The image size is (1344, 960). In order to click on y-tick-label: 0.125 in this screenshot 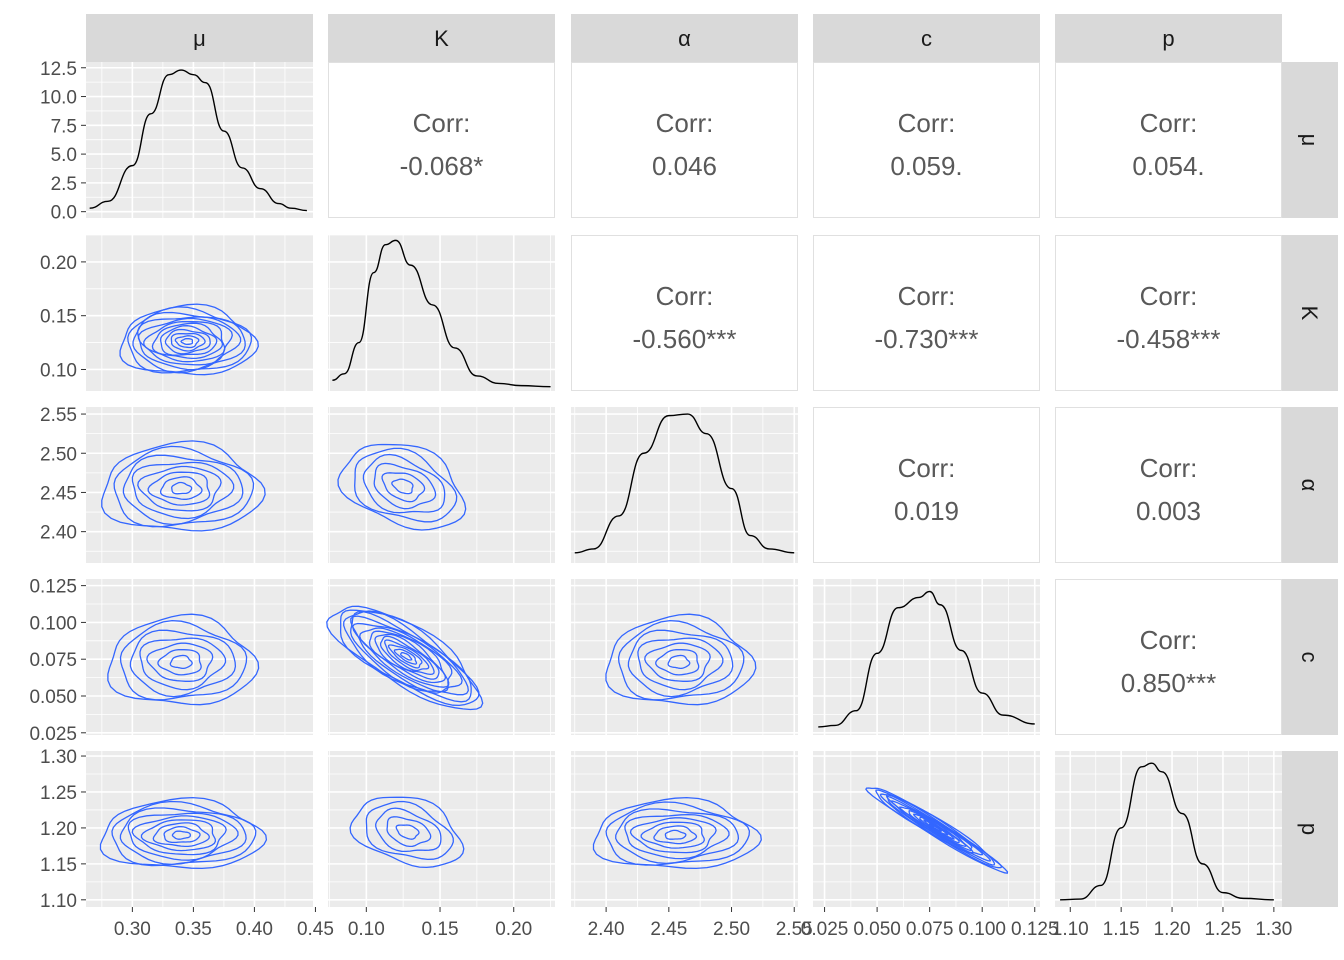, I will do `click(53, 587)`.